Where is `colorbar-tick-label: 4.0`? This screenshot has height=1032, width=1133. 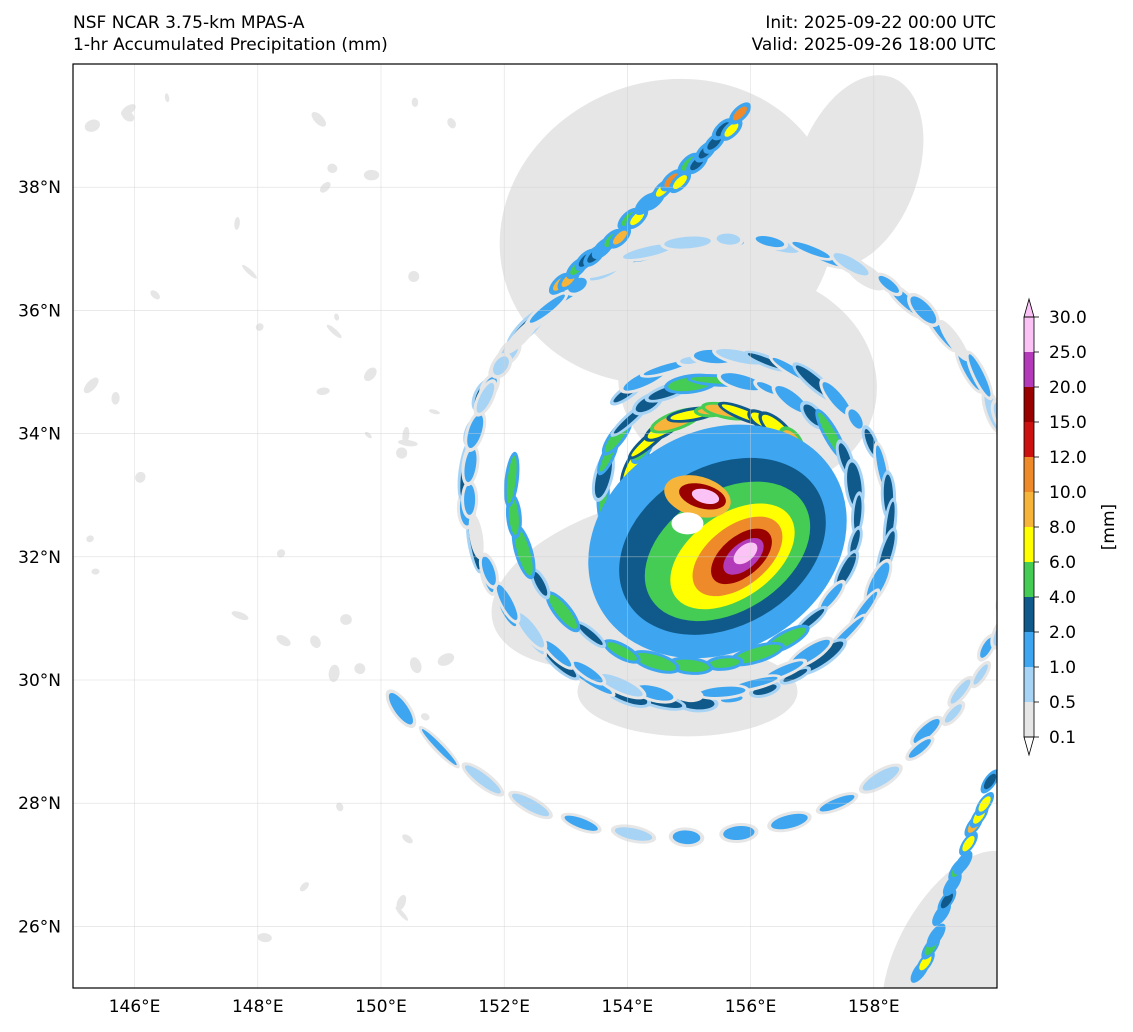
colorbar-tick-label: 4.0 is located at coordinates (1062, 598).